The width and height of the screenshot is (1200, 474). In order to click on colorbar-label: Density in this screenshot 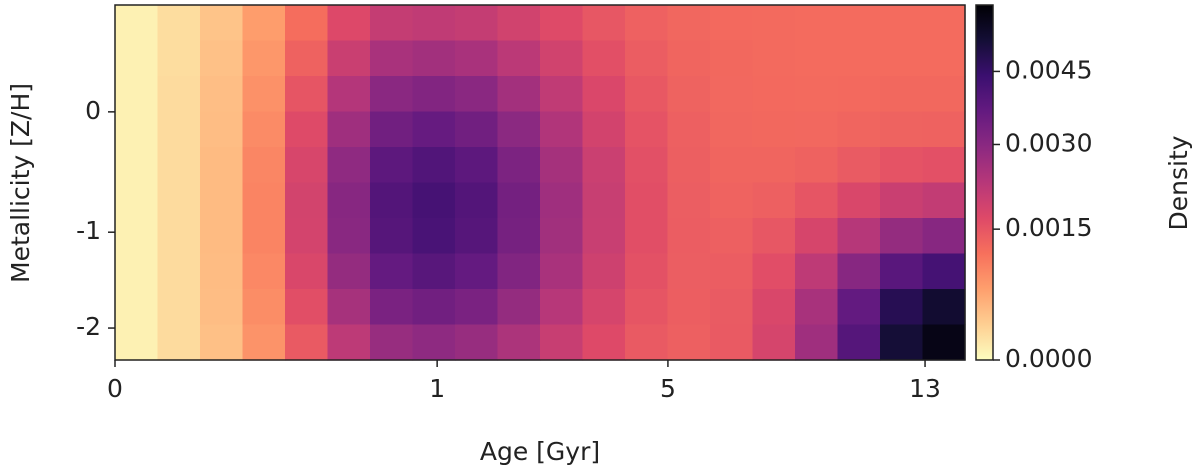, I will do `click(1178, 182)`.